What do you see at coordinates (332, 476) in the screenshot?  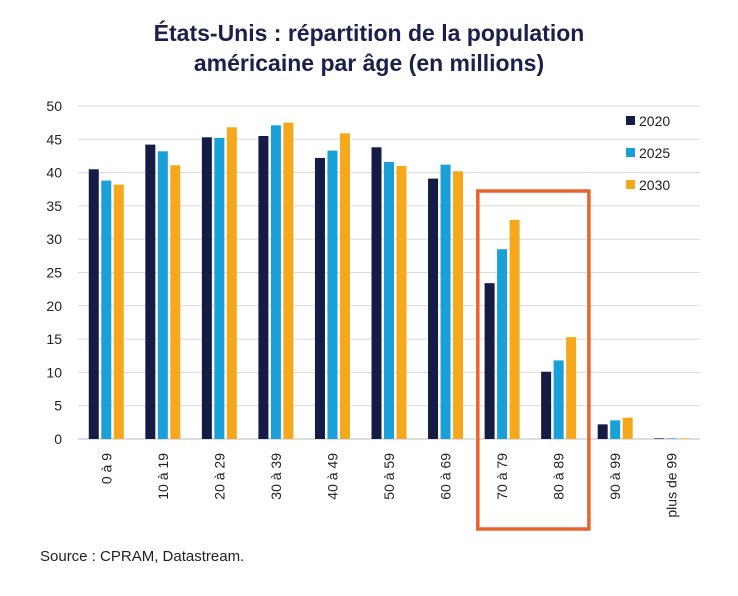 I see `x-tick-label: 40 à 49` at bounding box center [332, 476].